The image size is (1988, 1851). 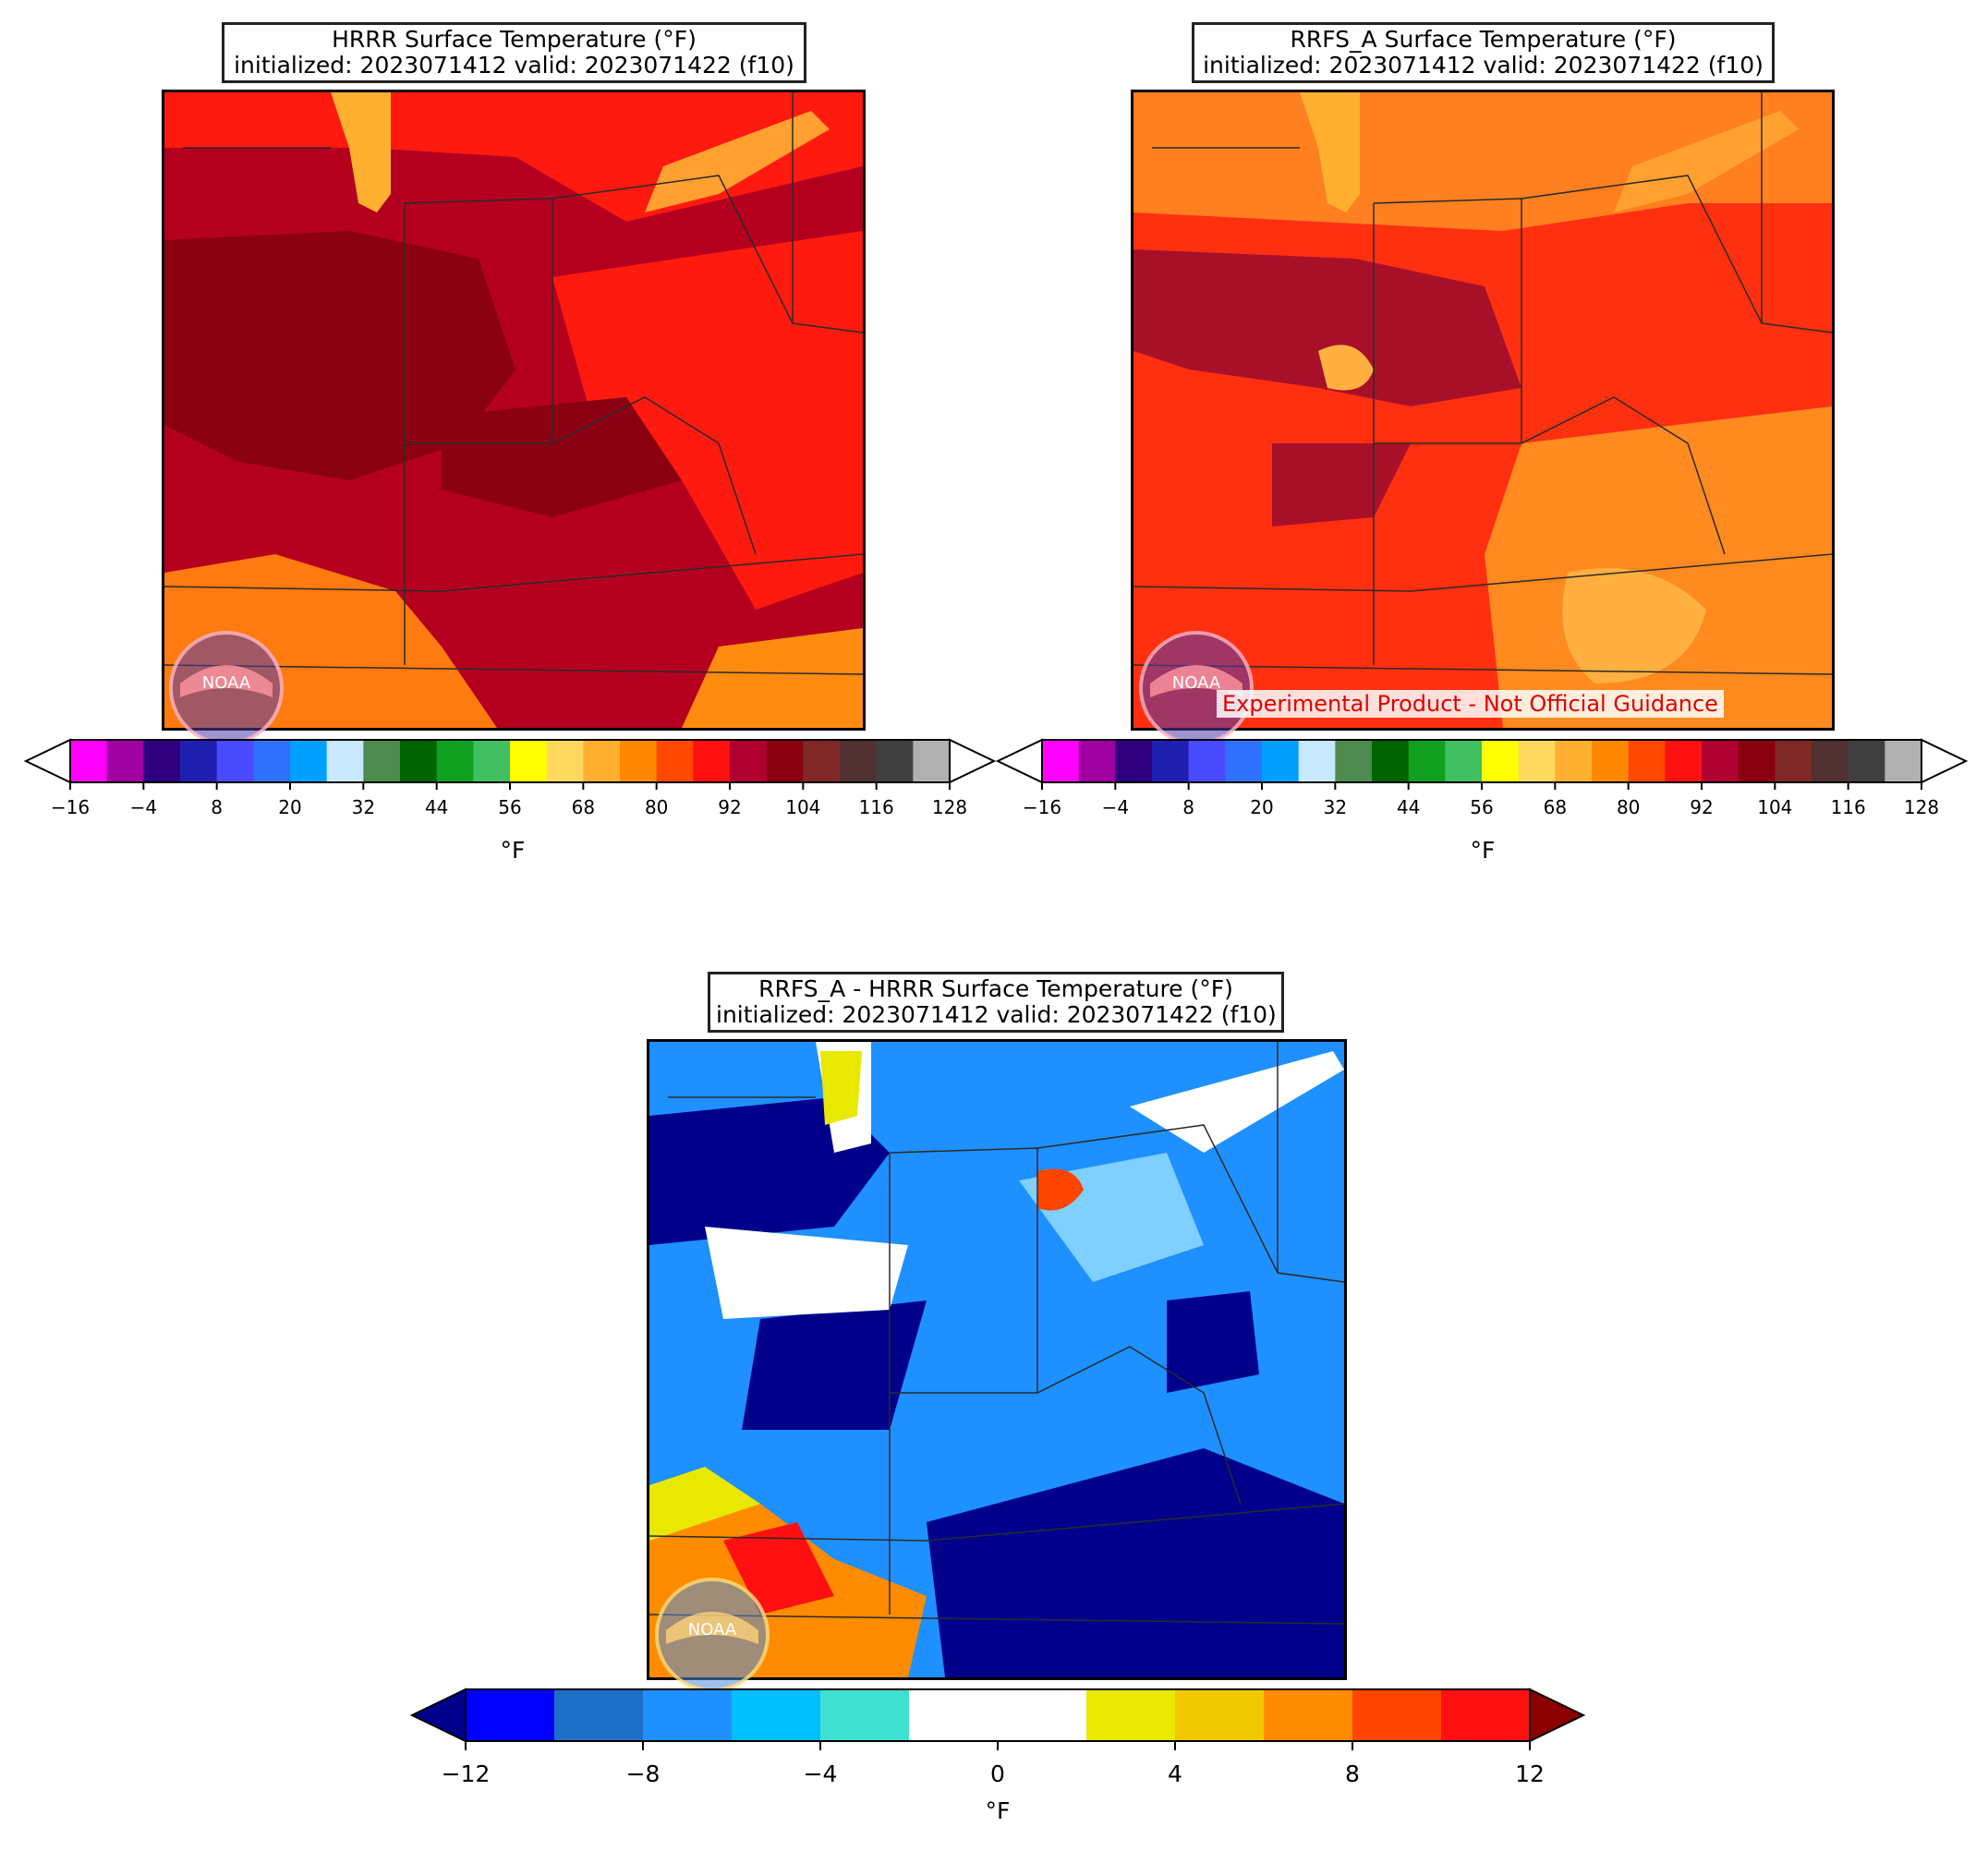 What do you see at coordinates (1628, 807) in the screenshot?
I see `rrfs-colorbar-tick-label: 80` at bounding box center [1628, 807].